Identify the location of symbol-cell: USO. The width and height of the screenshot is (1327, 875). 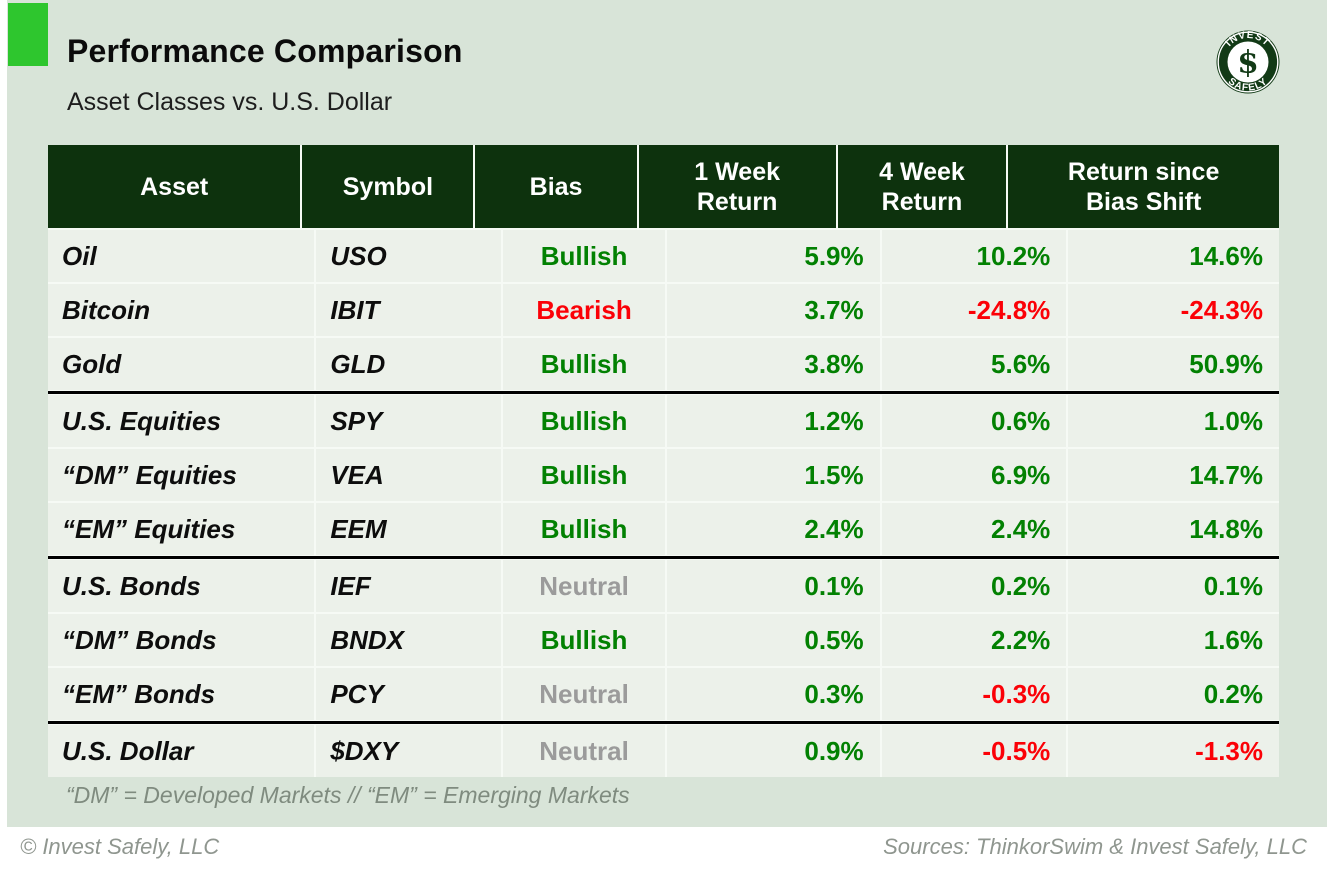
(409, 256).